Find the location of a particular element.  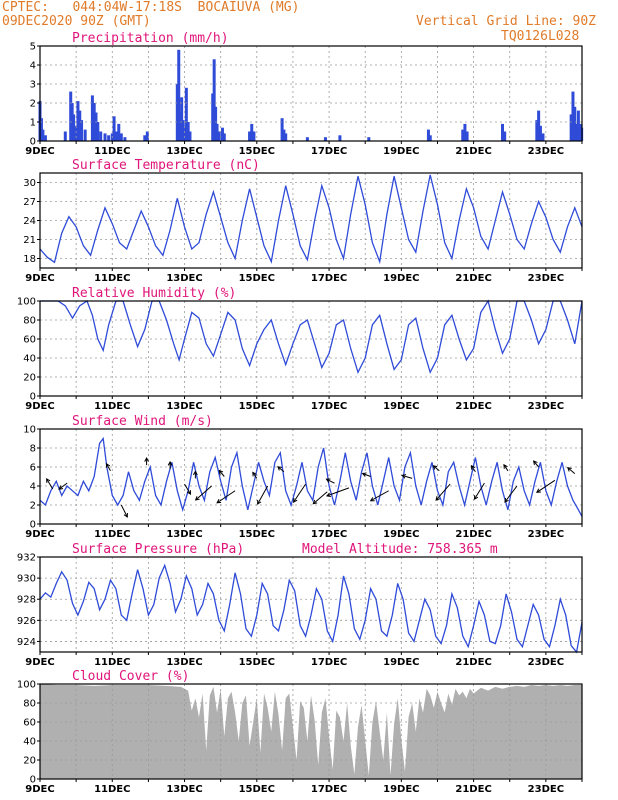

wind-ytick-3: 6 is located at coordinates (33, 468).